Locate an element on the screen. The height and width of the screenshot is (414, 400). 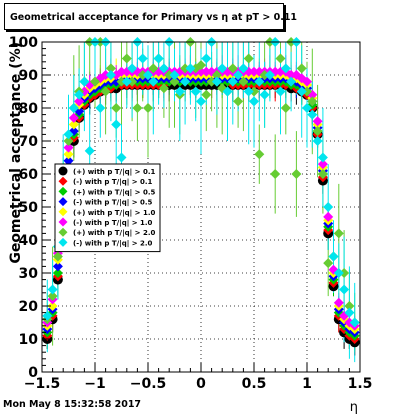
legend-label: (+) with p T/|q| > 2.0 is located at coordinates (114, 233).